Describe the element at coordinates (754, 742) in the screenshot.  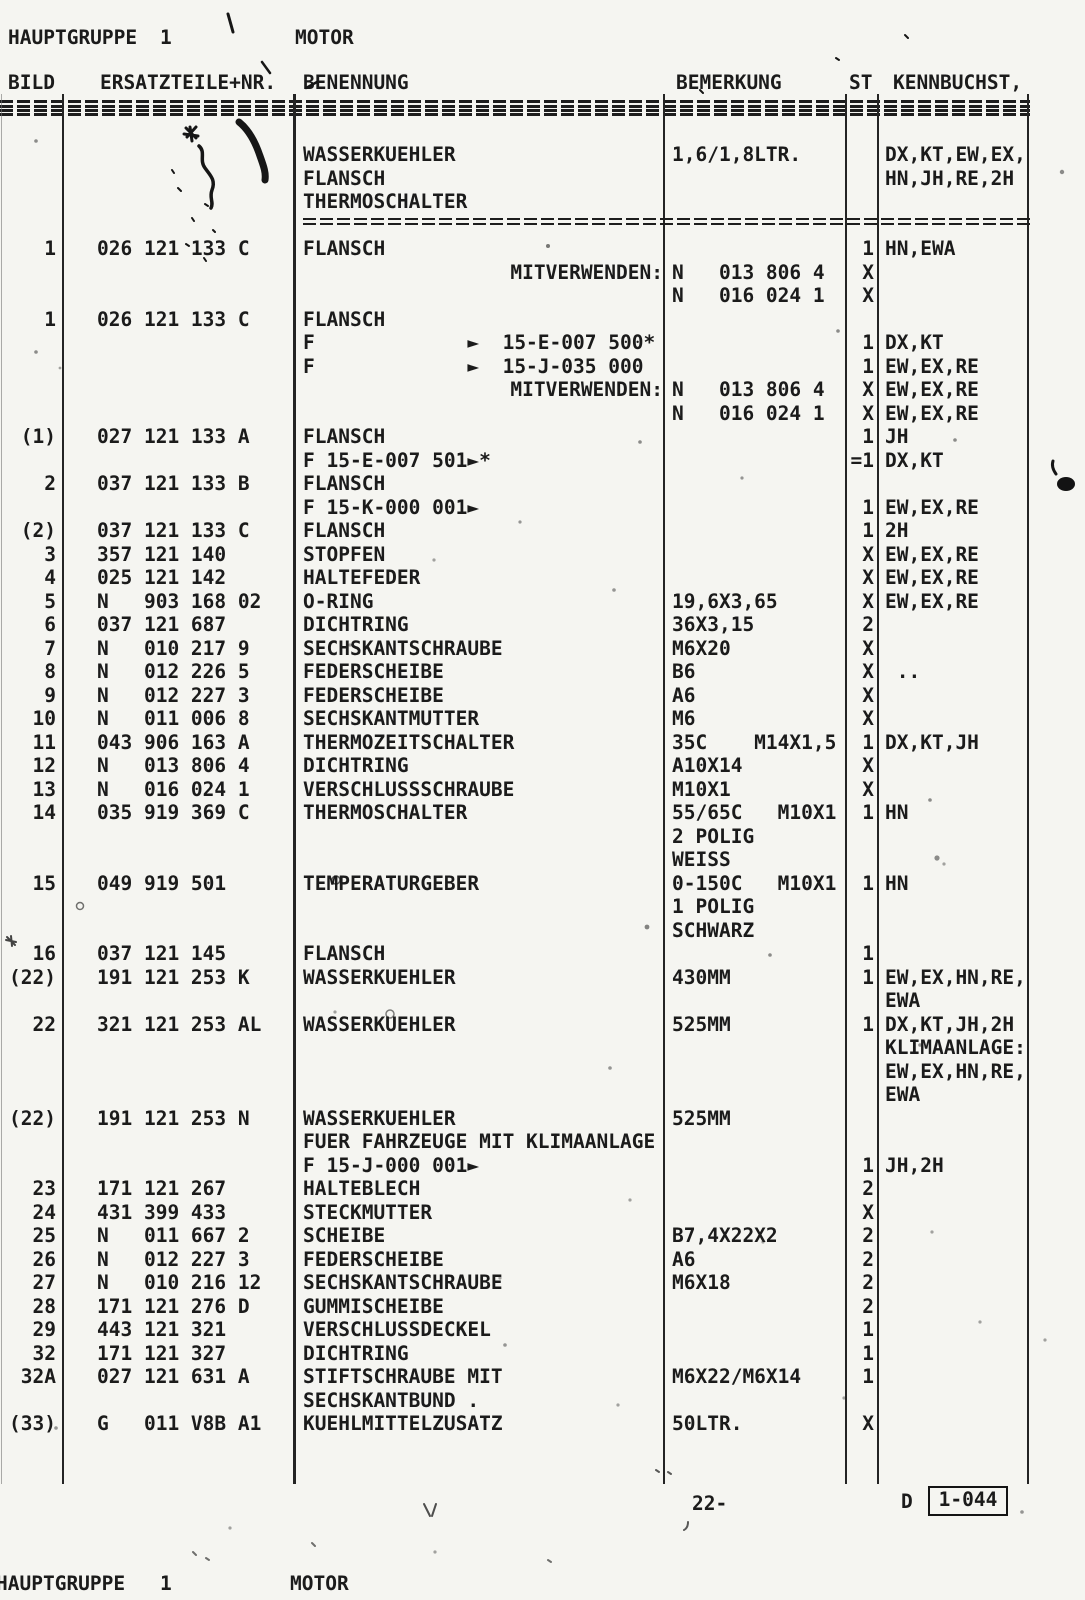
I see `cell-remark: 35C M14X1,5` at that location.